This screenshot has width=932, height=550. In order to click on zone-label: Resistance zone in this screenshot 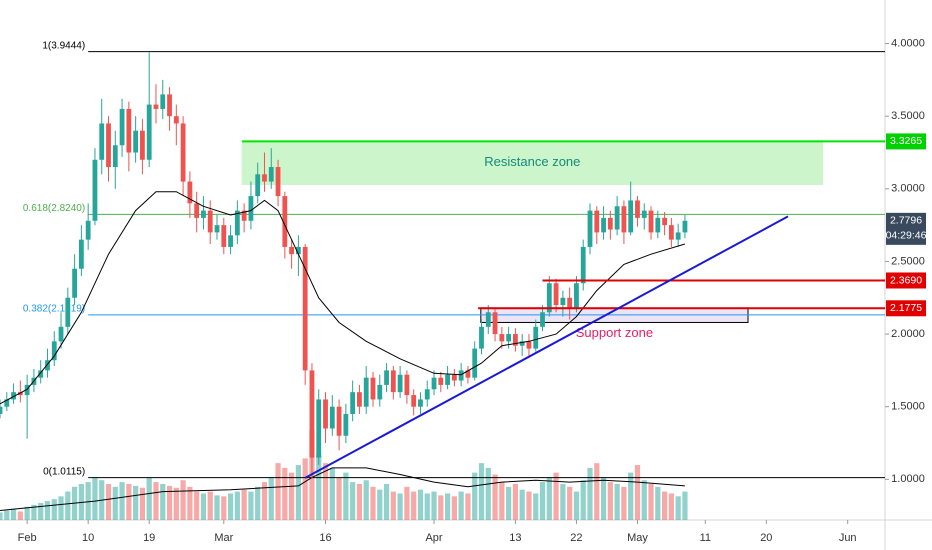, I will do `click(532, 161)`.